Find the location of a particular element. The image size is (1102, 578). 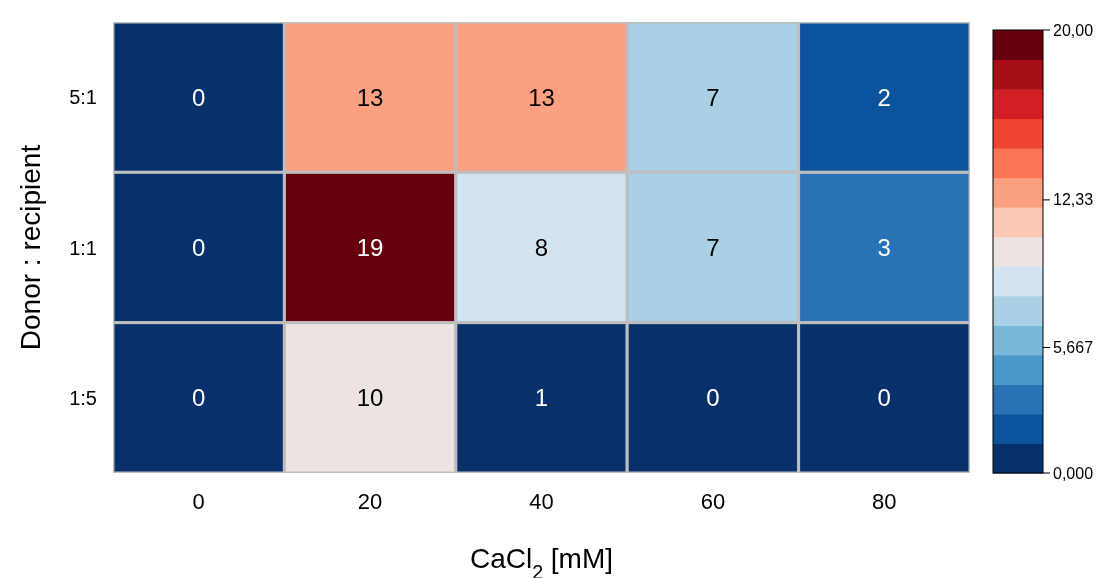

color-bar-label: 20,00 is located at coordinates (1073, 30).